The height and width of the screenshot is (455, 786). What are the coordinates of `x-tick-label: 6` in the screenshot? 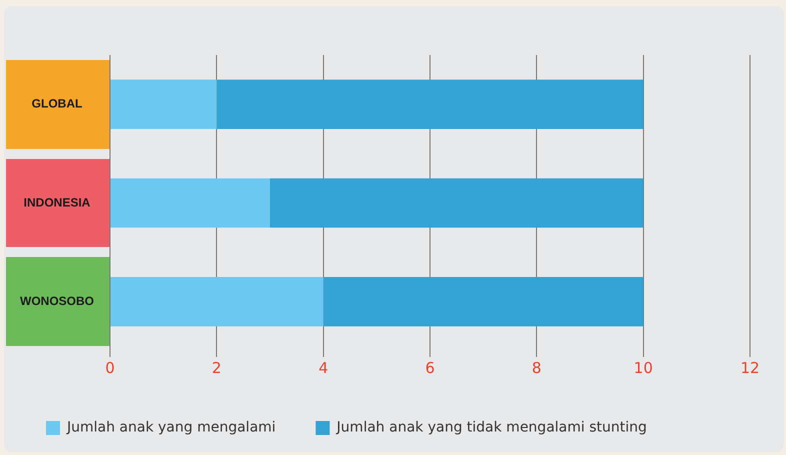 It's located at (430, 367).